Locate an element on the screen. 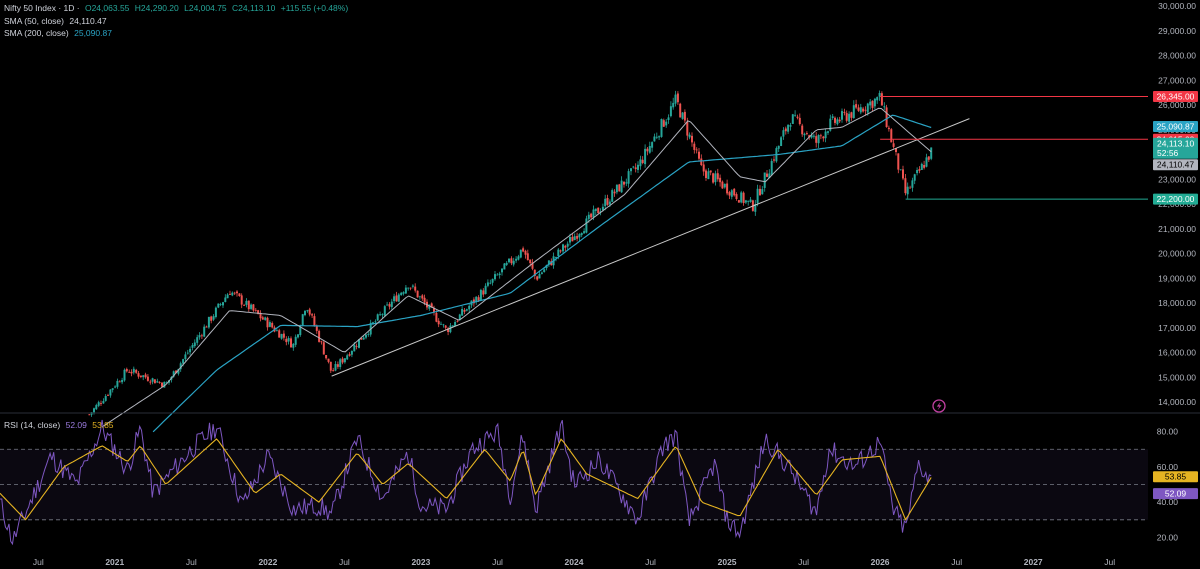 The width and height of the screenshot is (1200, 569). svg-text: 52.09 is located at coordinates (1176, 494).